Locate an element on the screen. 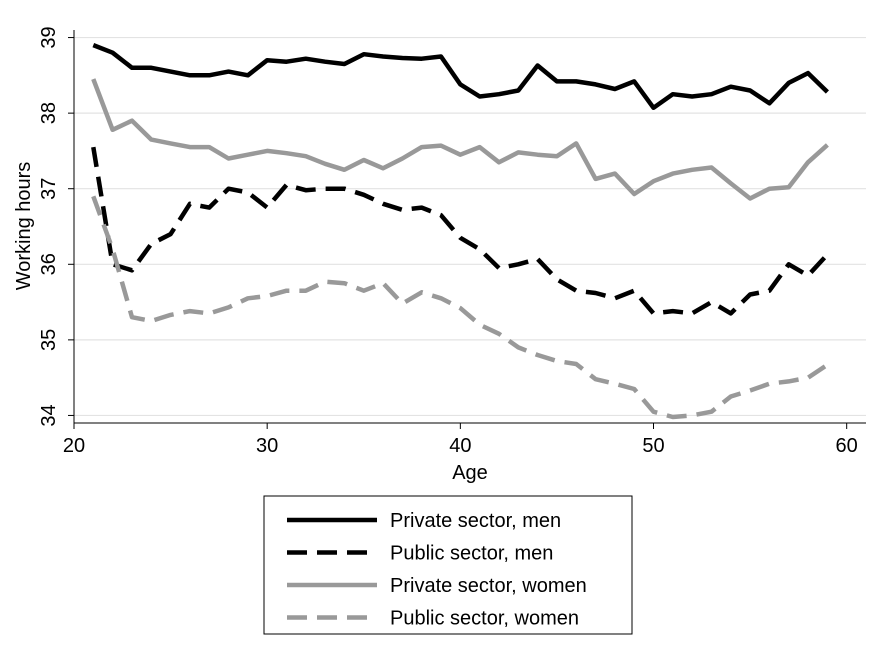 This screenshot has width=881, height=662. x-tick-label: 20 is located at coordinates (74, 446).